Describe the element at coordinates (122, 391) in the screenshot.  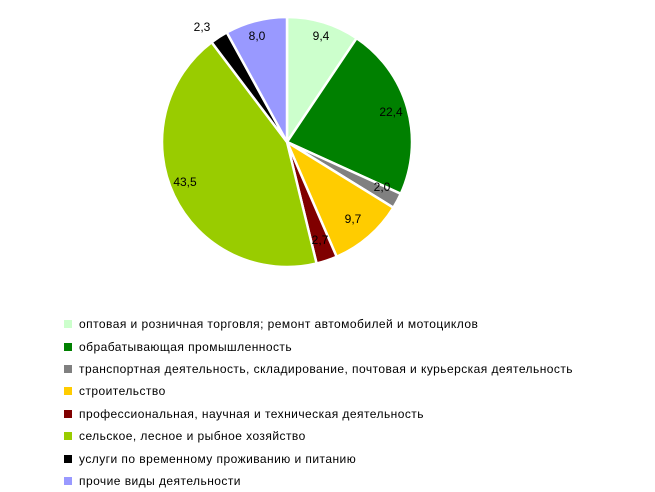
I see `legend-label: строительство` at that location.